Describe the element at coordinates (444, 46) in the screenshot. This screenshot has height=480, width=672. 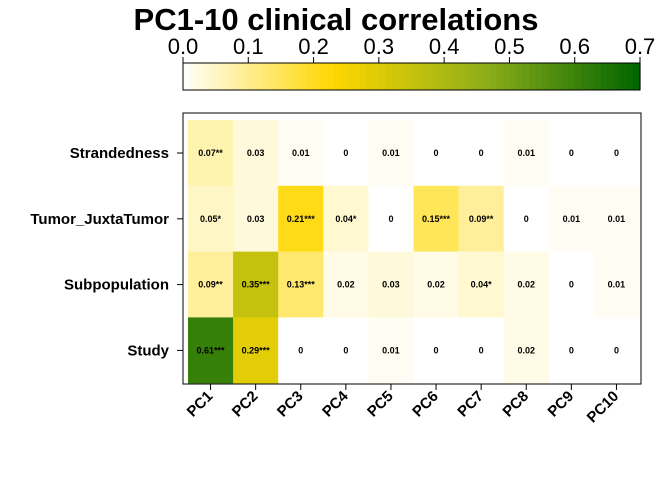
I see `colorbar-tick-label: 0.4` at that location.